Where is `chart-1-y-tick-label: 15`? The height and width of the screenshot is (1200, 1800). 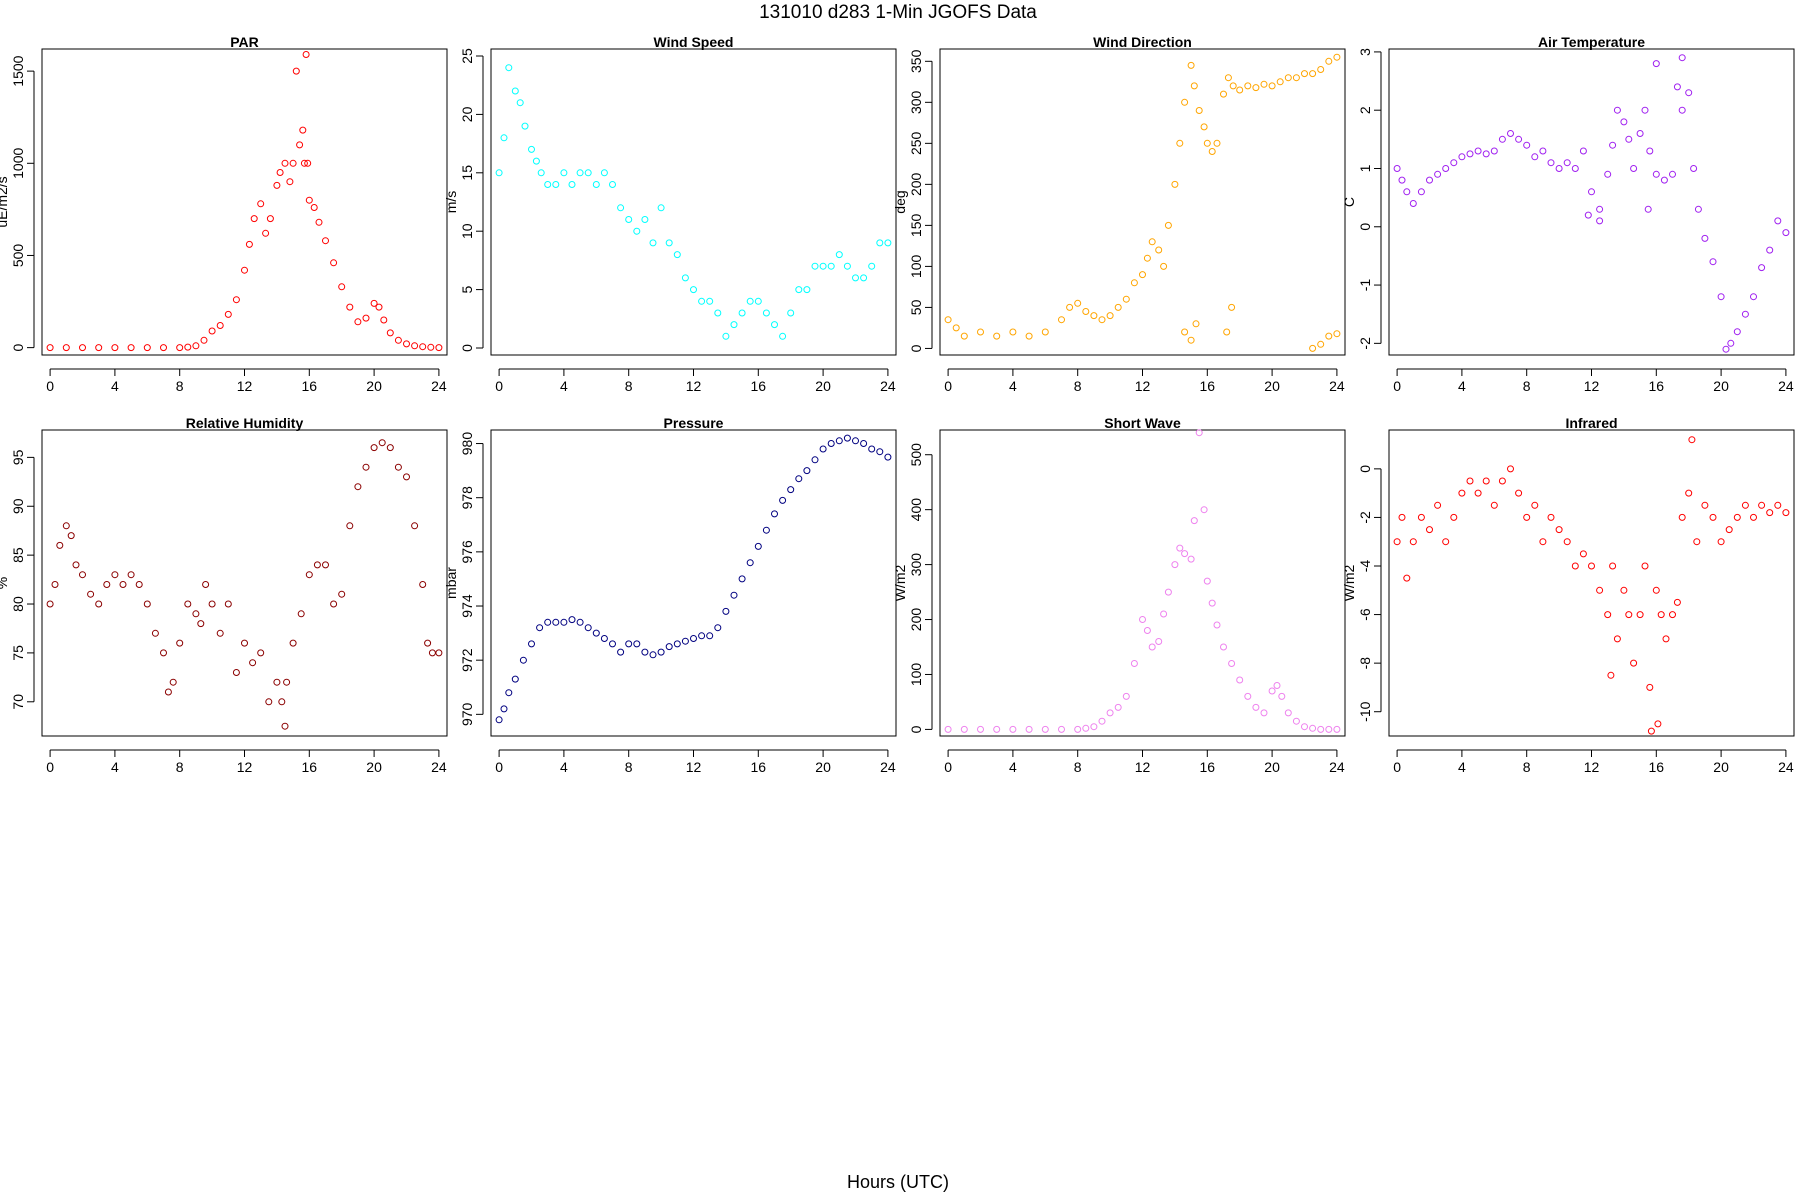 chart-1-y-tick-label: 15 is located at coordinates (467, 173).